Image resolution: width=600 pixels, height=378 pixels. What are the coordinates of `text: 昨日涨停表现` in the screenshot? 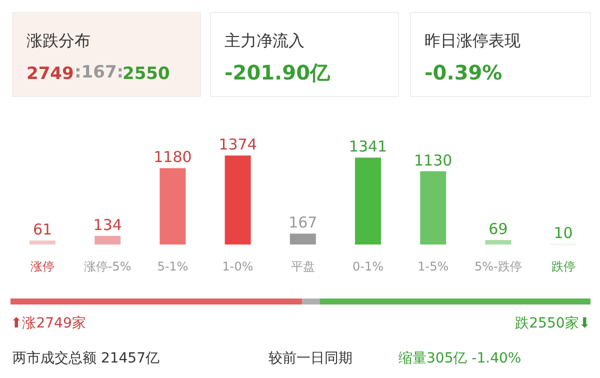 It's located at (472, 40).